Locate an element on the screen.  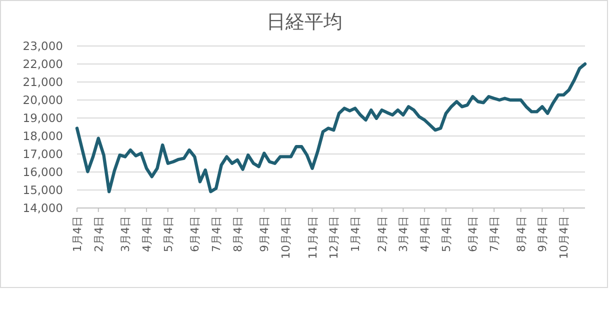
y-tick-label: 23,000 is located at coordinates (42, 46).